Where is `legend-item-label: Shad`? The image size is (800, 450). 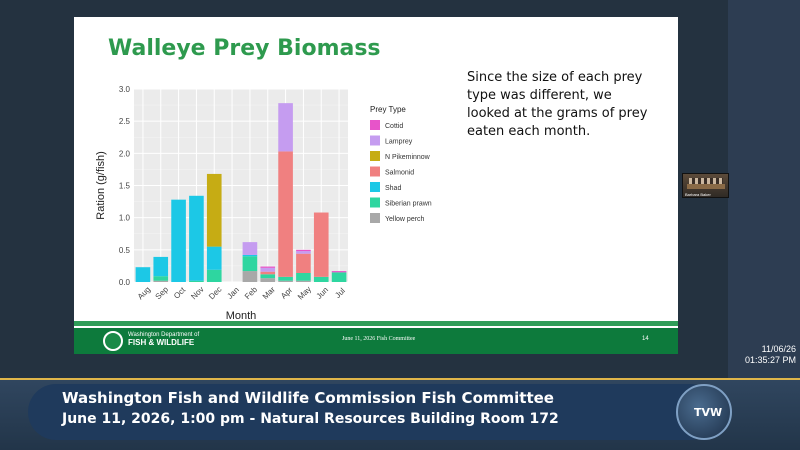
legend-item-label: Shad is located at coordinates (393, 188).